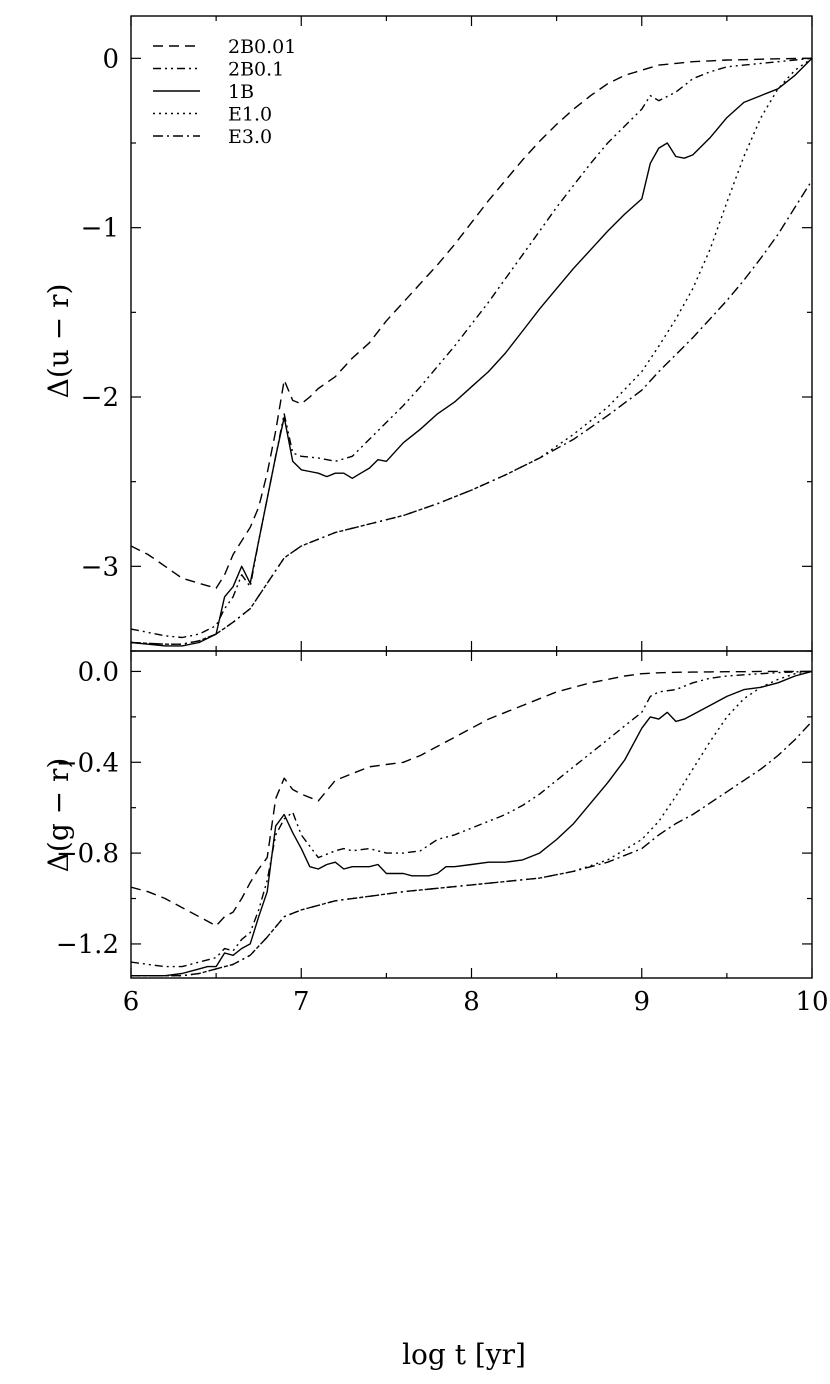  I want to click on bottom-y-tick-label: −0.8, so click(87, 854).